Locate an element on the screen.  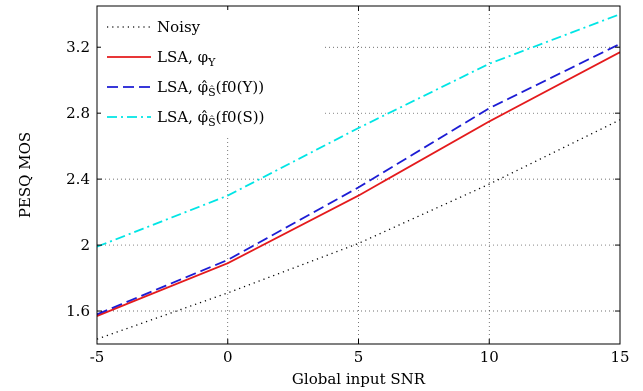
y-tick-label: 2 is located at coordinates (85, 245).